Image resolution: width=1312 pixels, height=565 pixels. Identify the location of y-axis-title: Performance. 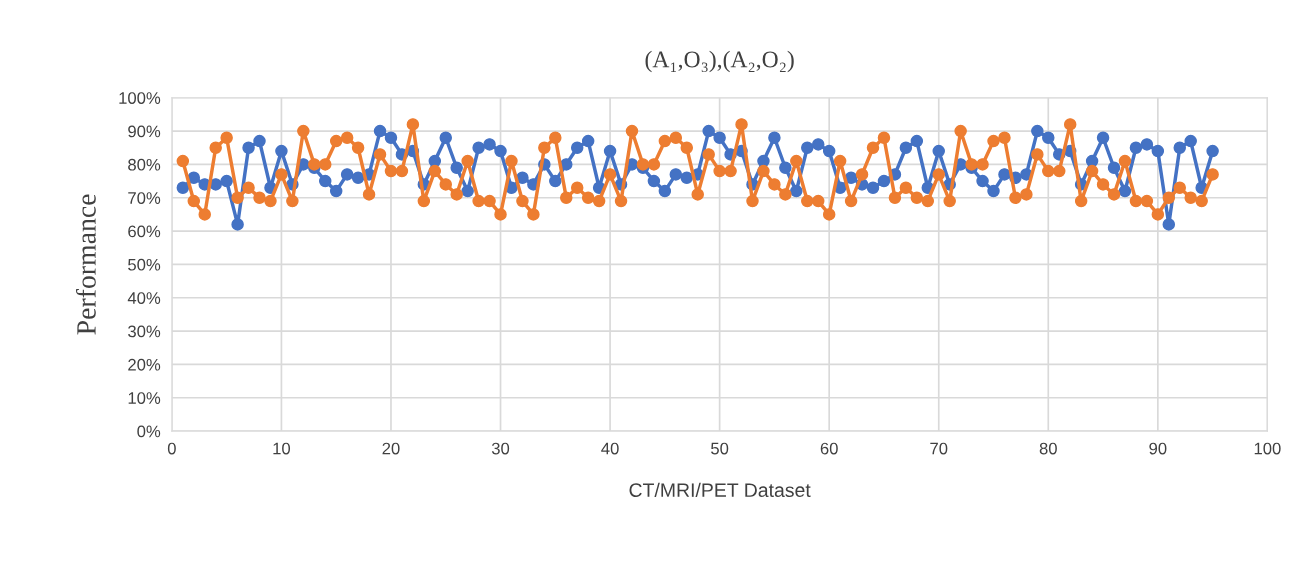
(86, 264).